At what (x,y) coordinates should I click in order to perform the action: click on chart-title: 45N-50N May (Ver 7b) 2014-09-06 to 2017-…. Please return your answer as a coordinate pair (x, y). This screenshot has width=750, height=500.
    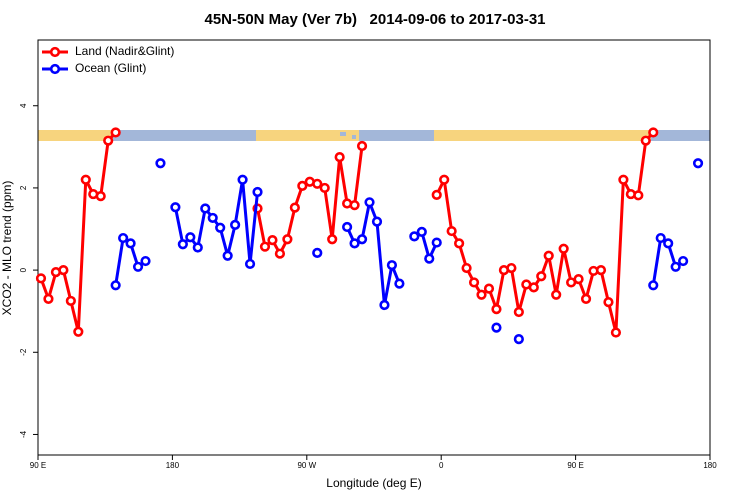
    Looking at the image, I should click on (374, 19).